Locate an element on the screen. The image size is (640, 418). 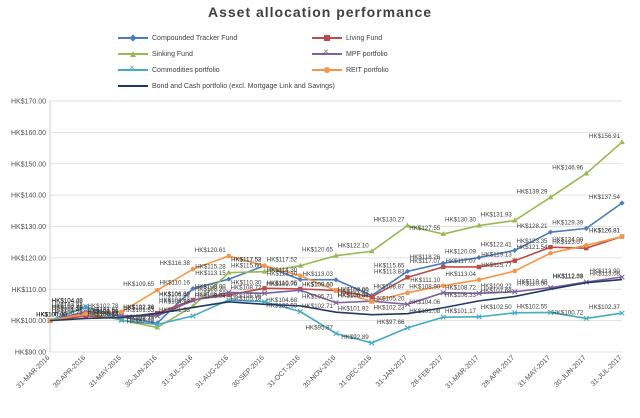
data-label: HK$129.39 is located at coordinates (568, 222).